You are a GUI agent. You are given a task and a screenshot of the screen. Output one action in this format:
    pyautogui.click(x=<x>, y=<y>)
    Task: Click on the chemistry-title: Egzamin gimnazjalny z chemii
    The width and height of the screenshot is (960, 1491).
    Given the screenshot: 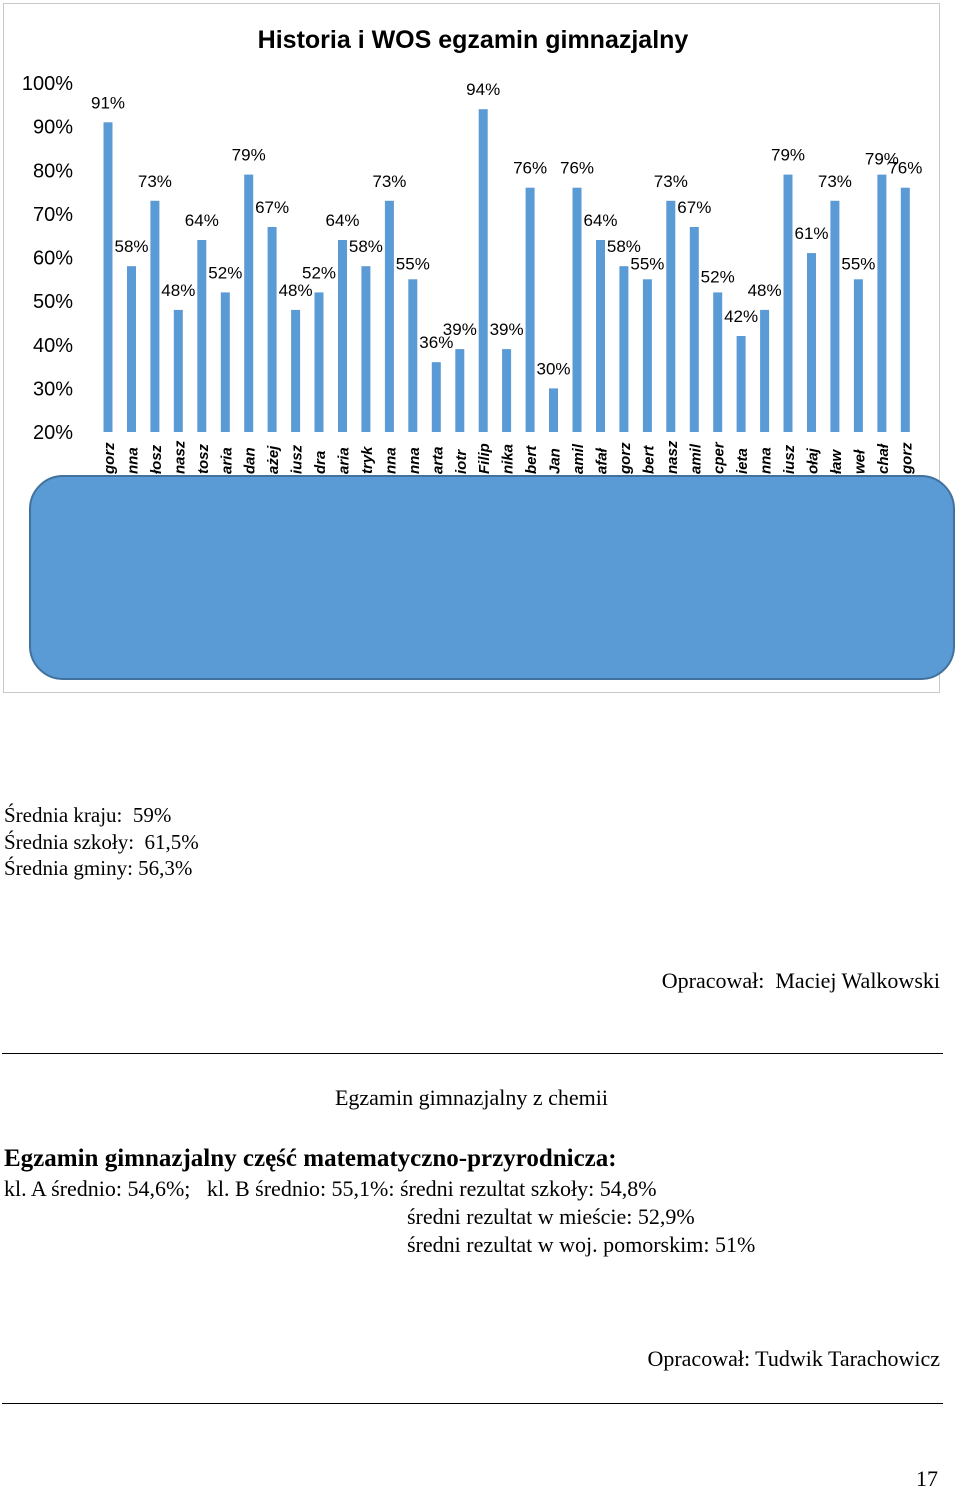 What is the action you would take?
    pyautogui.click(x=471, y=1097)
    